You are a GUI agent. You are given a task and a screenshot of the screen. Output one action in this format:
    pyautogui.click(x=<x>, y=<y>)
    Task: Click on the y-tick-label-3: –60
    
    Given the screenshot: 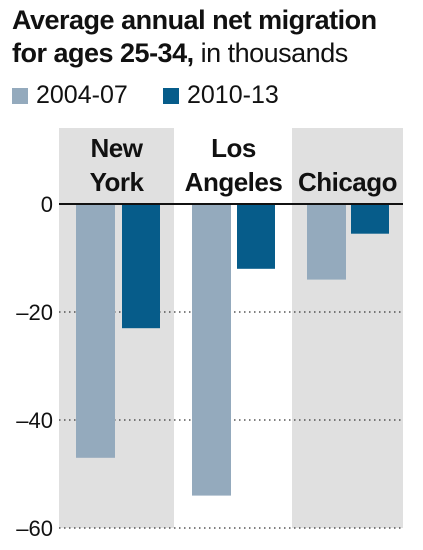 What is the action you would take?
    pyautogui.click(x=34, y=528)
    